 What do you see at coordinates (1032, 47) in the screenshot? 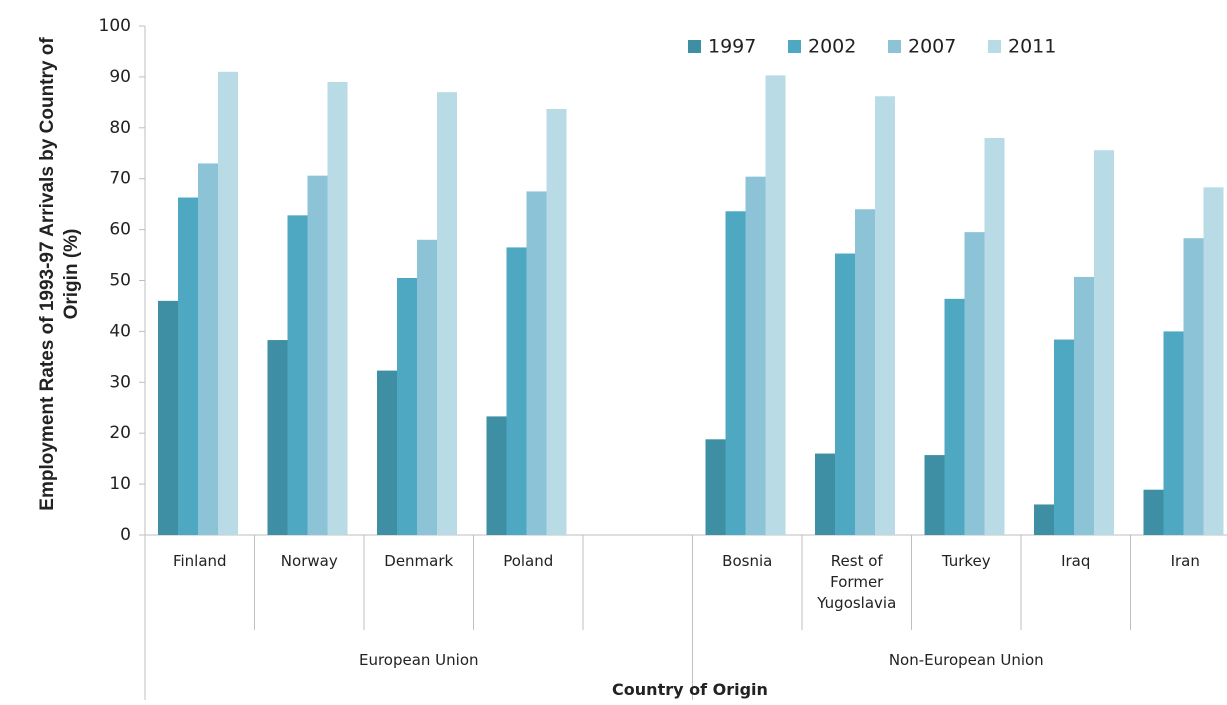
I see `legend-label: 2011` at bounding box center [1032, 47].